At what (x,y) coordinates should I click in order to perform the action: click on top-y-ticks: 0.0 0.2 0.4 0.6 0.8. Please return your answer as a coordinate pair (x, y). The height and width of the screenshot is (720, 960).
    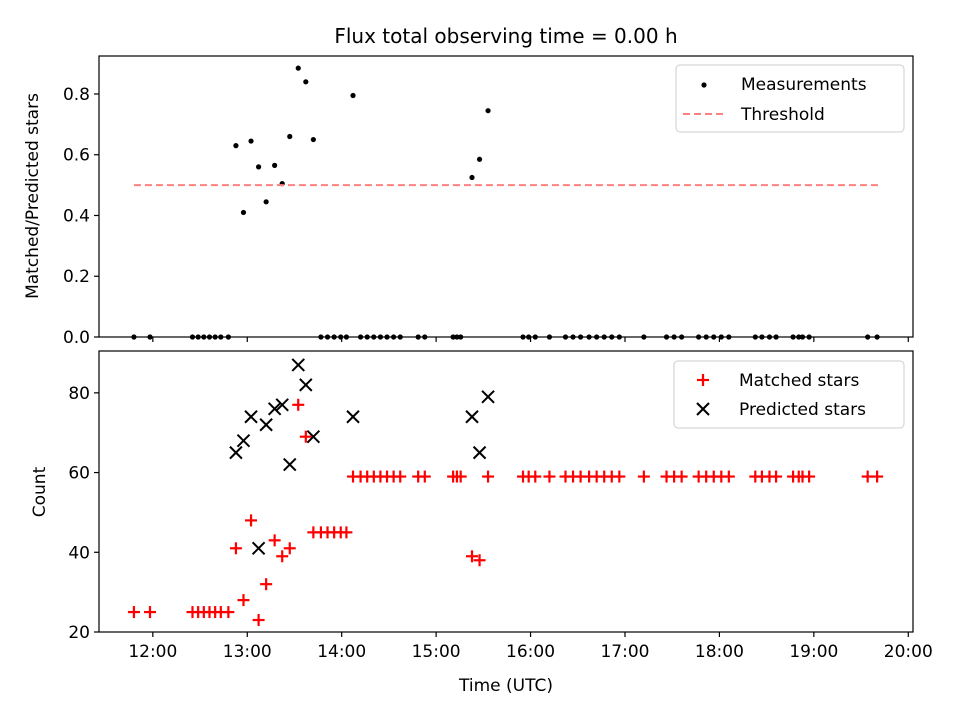
    Looking at the image, I should click on (81, 216).